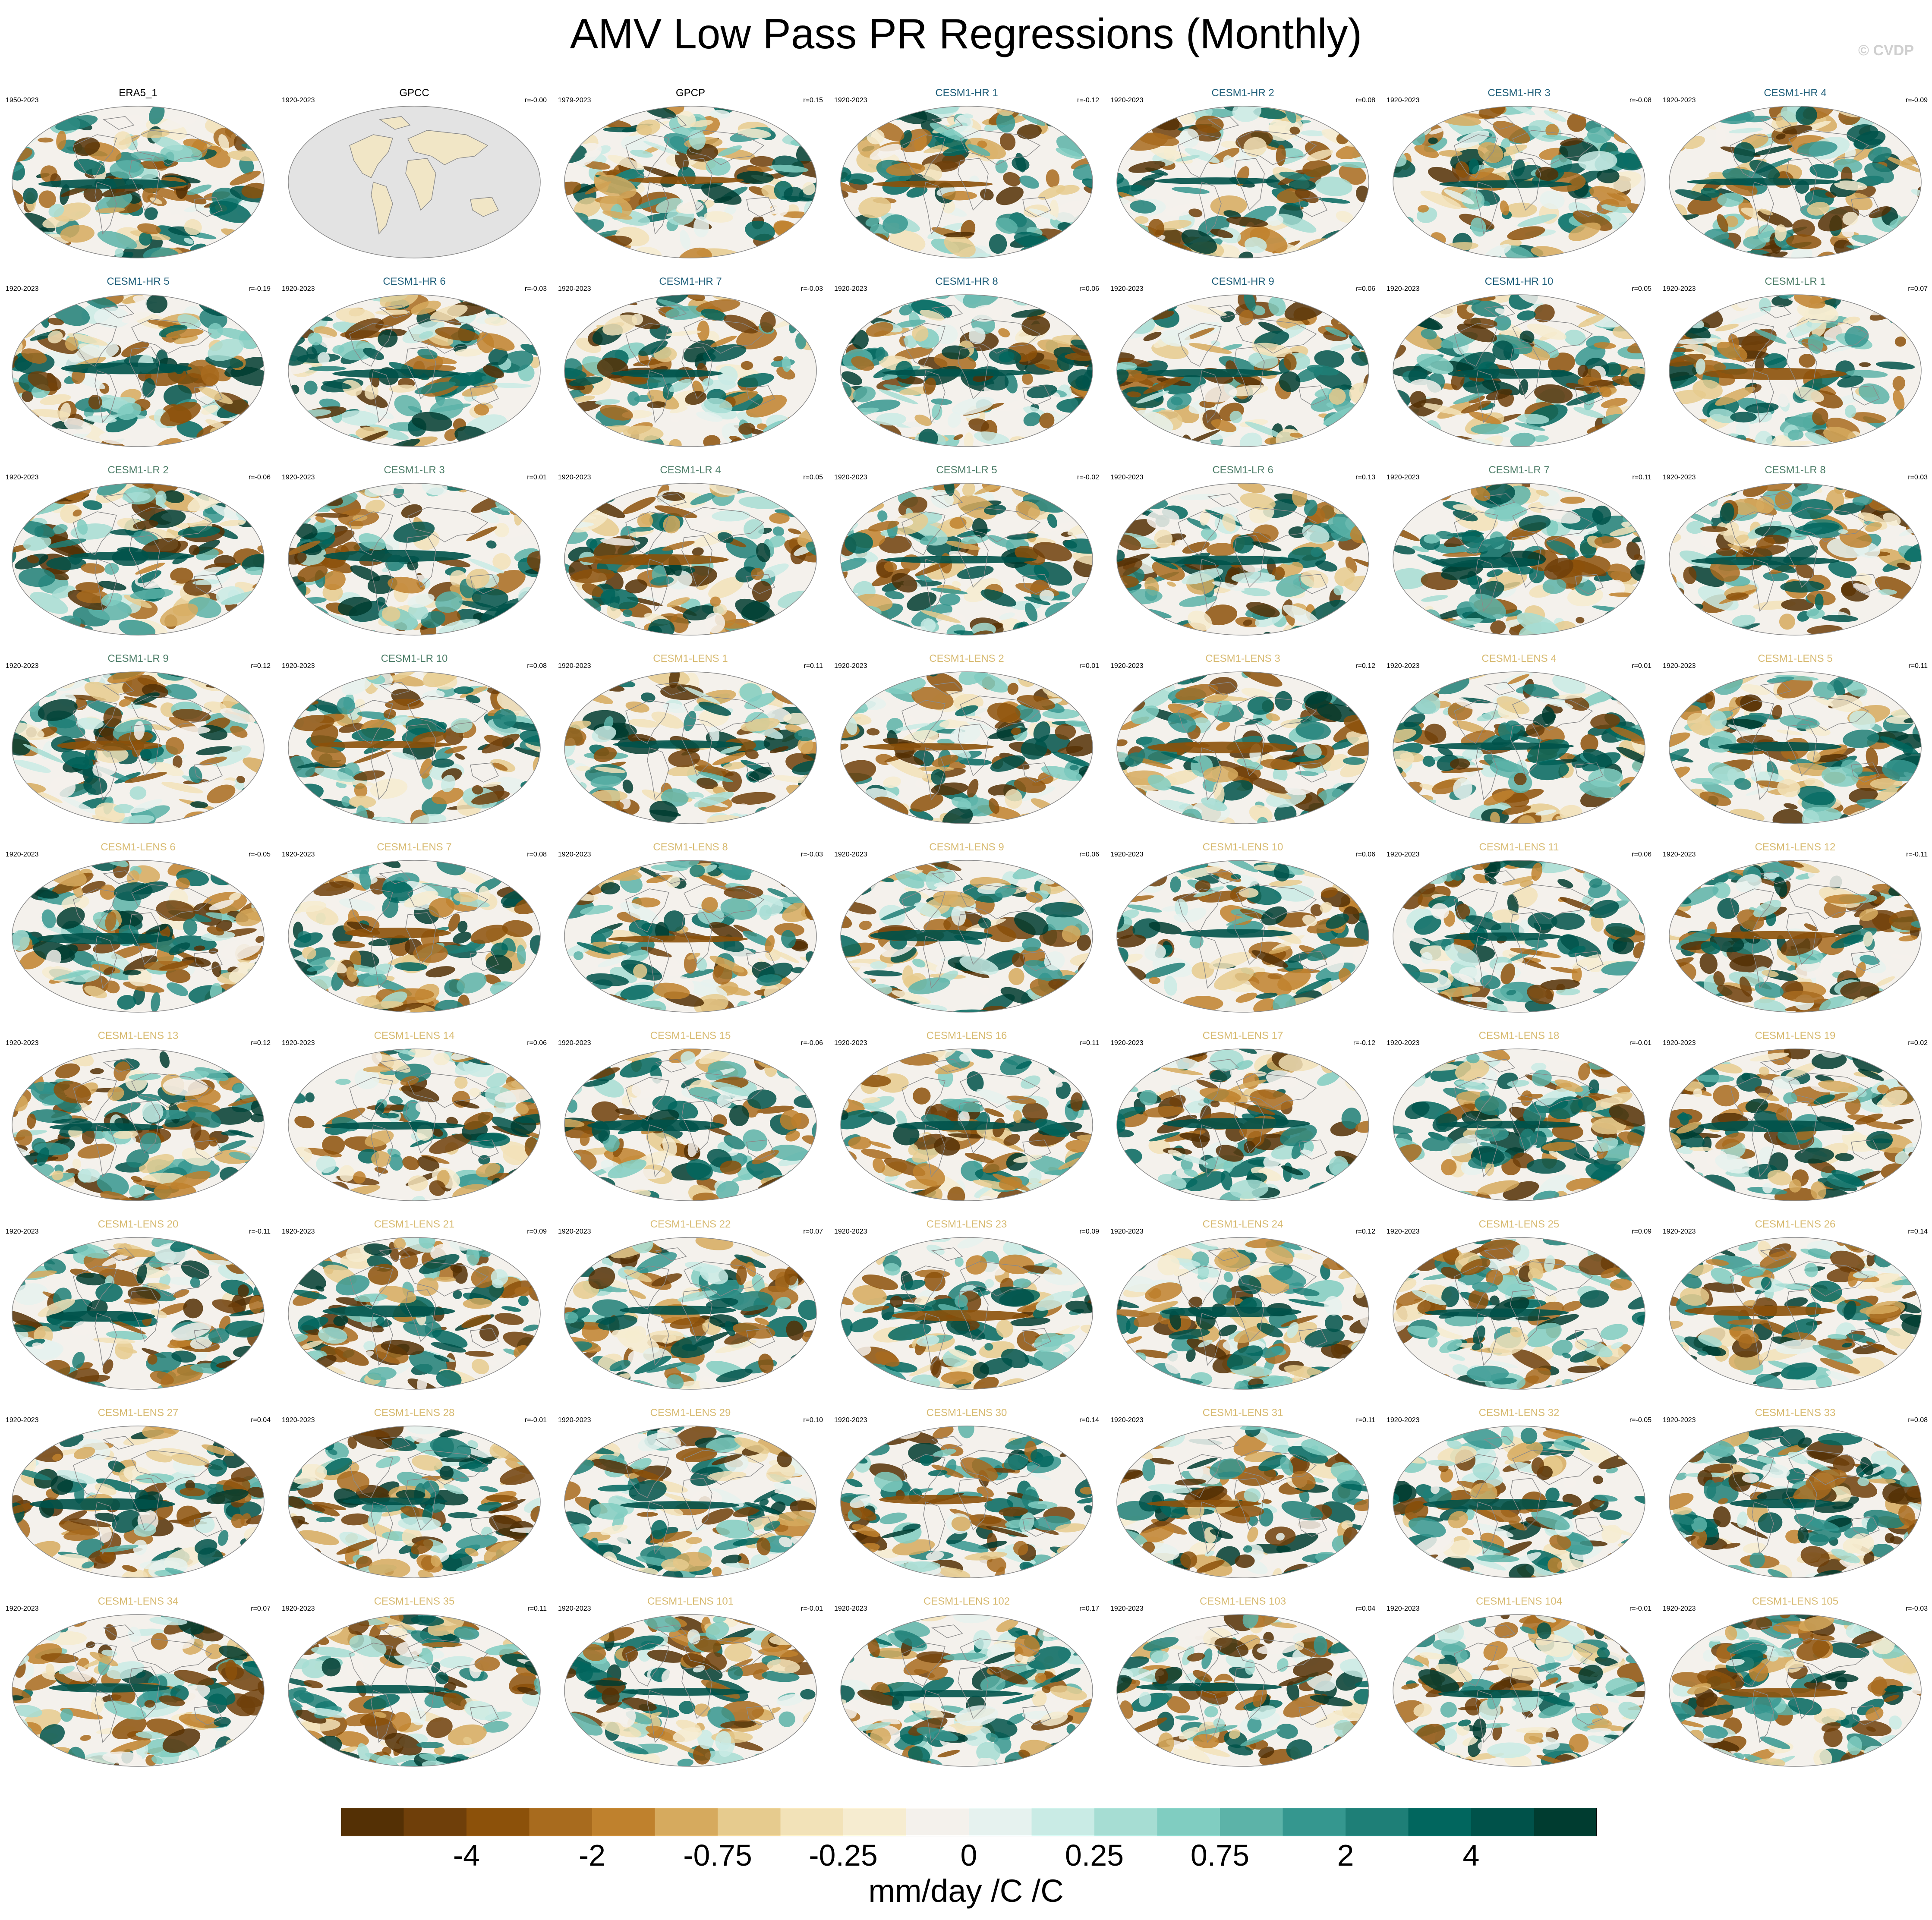 The image size is (1932, 1920). I want to click on panel-title: CESM1-LENS 34, so click(138, 1601).